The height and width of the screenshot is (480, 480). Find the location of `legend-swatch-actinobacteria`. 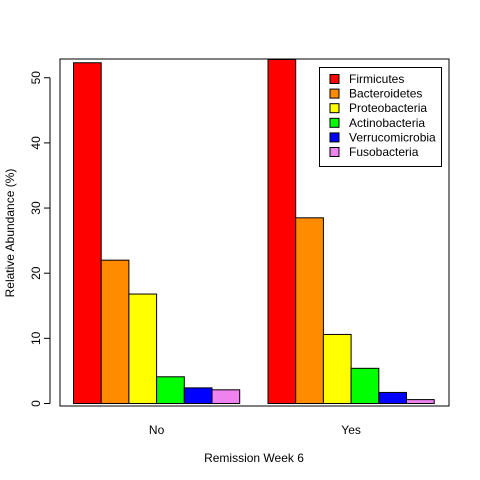

legend-swatch-actinobacteria is located at coordinates (334, 122).